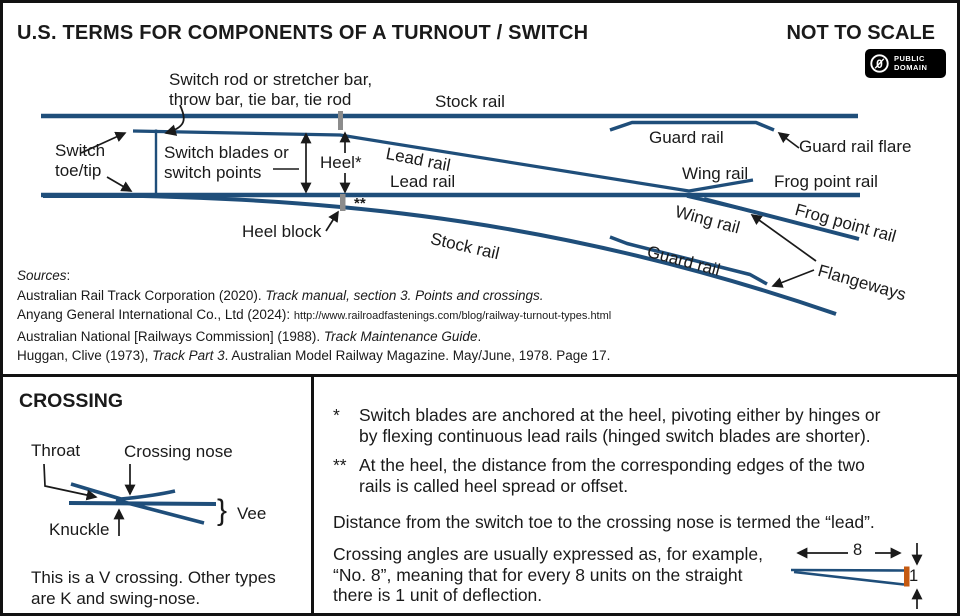 The width and height of the screenshot is (960, 616). I want to click on throat-arrow, so click(70, 482).